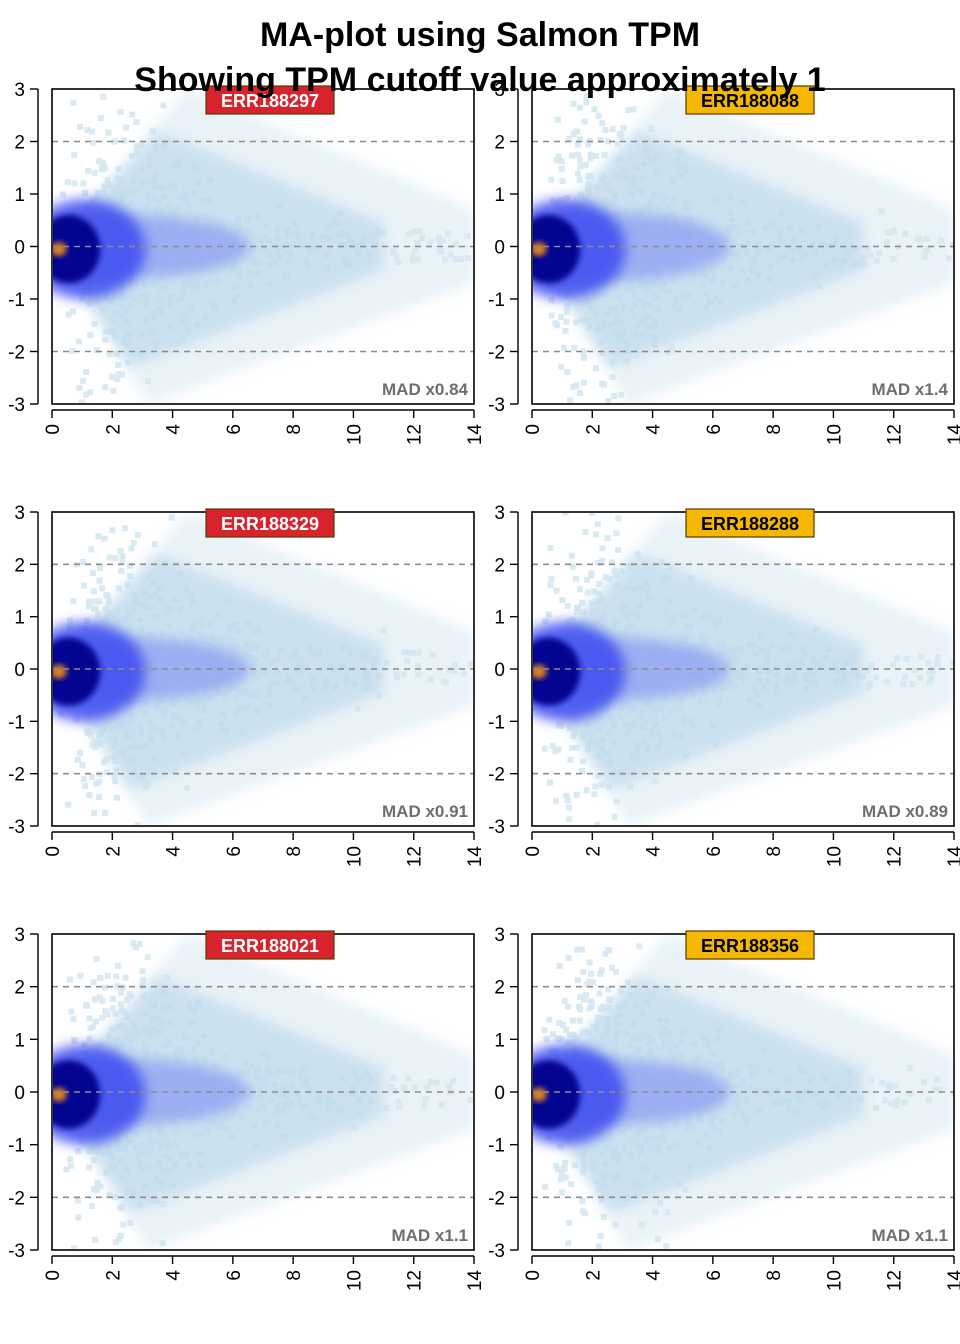  Describe the element at coordinates (480, 35) in the screenshot. I see `chart-title: MA-plot using Salmon TPM` at that location.